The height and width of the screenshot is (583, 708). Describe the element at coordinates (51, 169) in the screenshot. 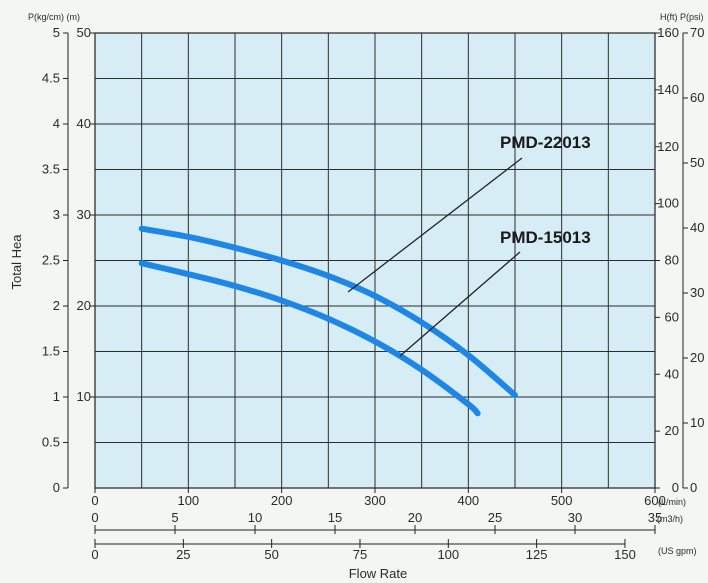

I see `left-outer-tick-label: 3.5` at that location.